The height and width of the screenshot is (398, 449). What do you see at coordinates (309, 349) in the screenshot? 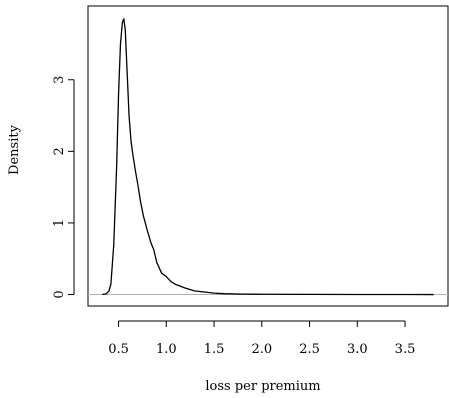
I see `x-tick-label: 2.5` at bounding box center [309, 349].